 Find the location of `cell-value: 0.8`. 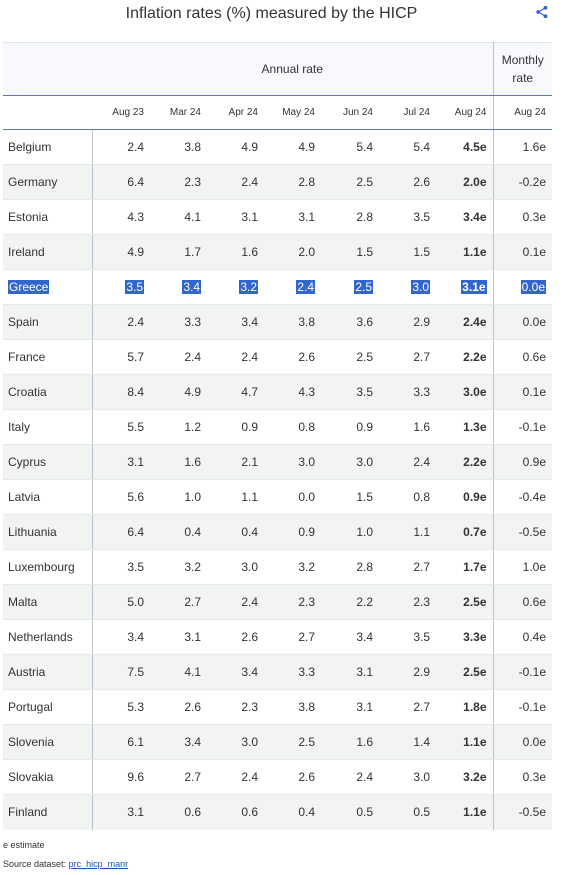

cell-value: 0.8 is located at coordinates (421, 497).